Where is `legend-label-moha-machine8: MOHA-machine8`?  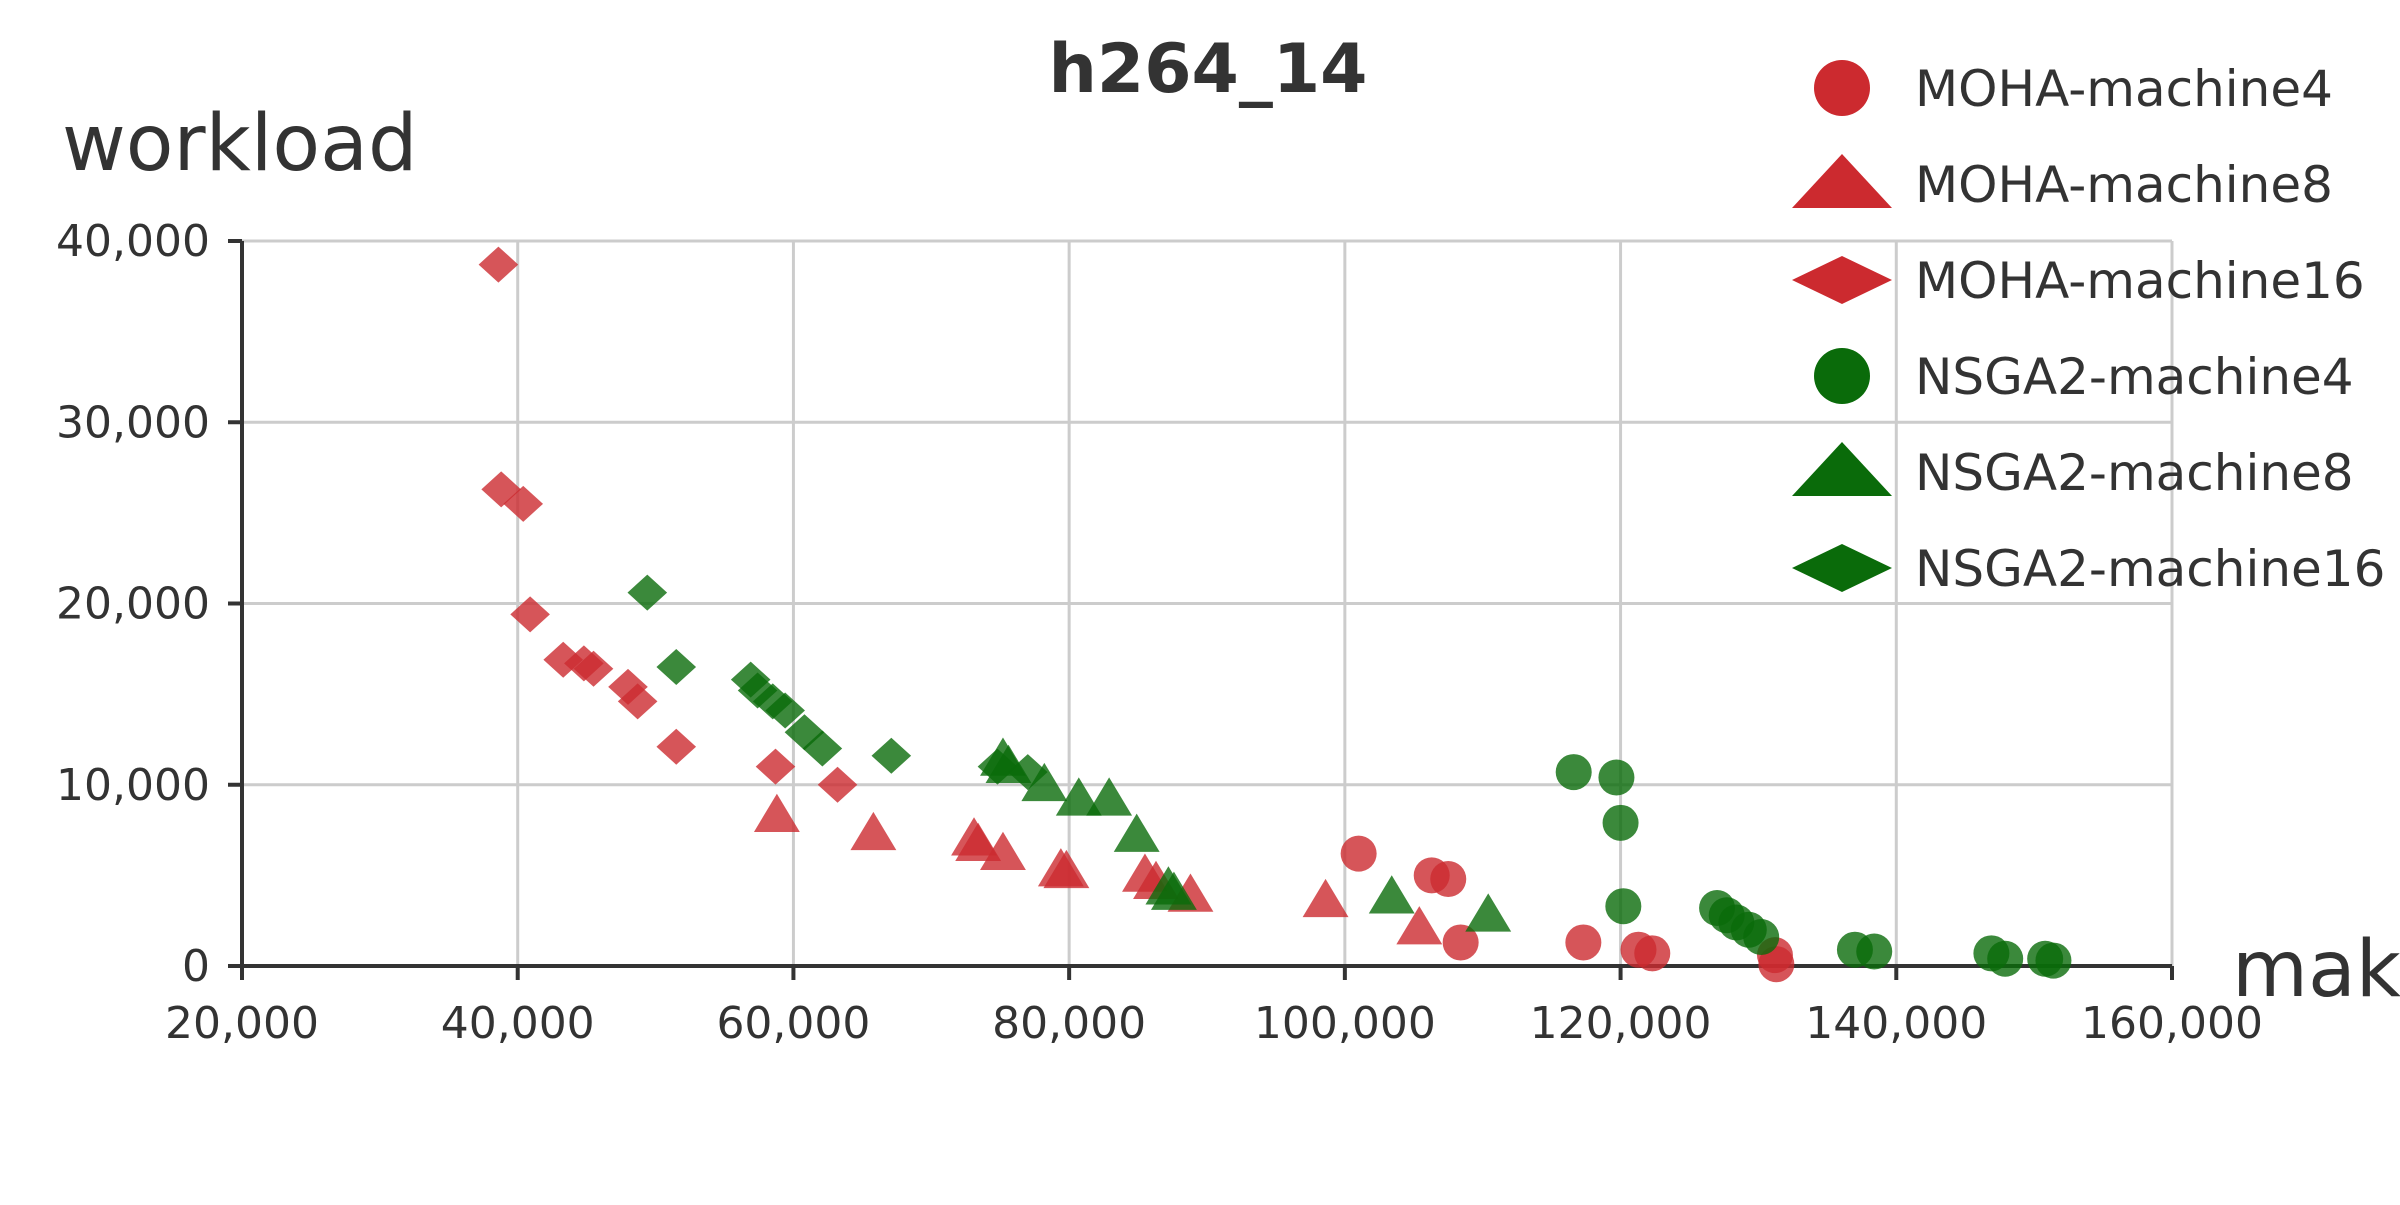
legend-label-moha-machine8: MOHA-machine8 is located at coordinates (2124, 185).